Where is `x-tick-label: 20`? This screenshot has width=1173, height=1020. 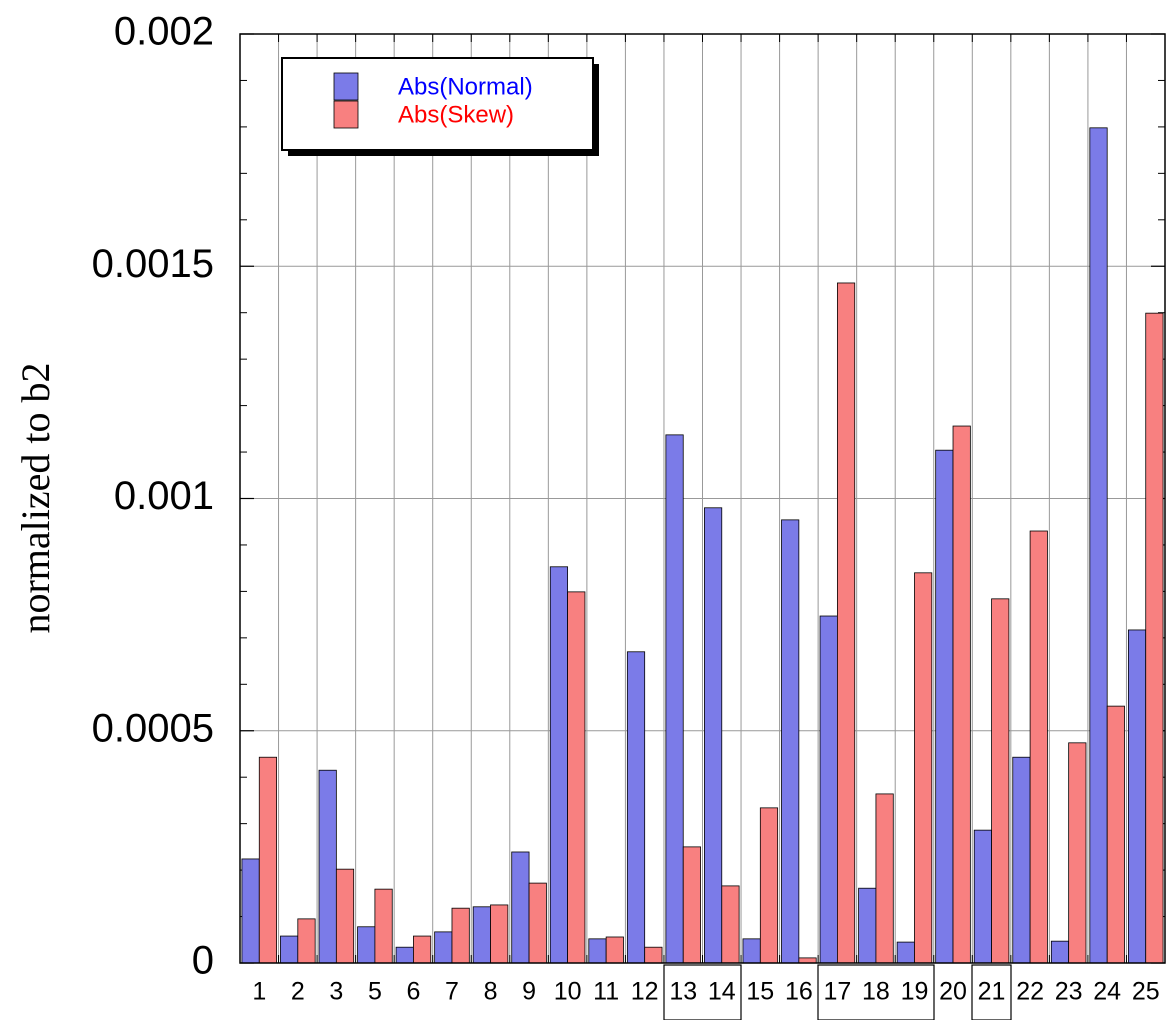 x-tick-label: 20 is located at coordinates (953, 992).